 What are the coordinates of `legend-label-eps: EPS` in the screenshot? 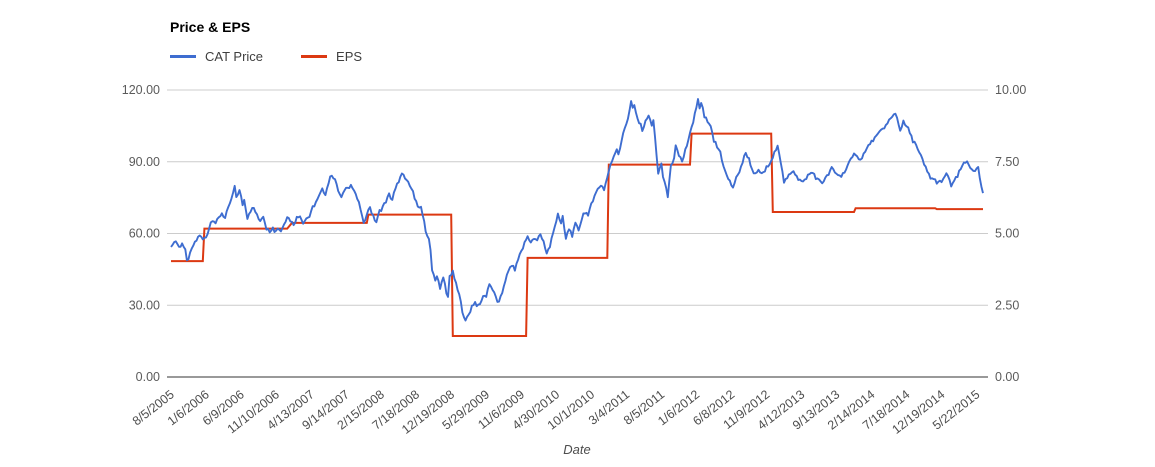 It's located at (349, 56).